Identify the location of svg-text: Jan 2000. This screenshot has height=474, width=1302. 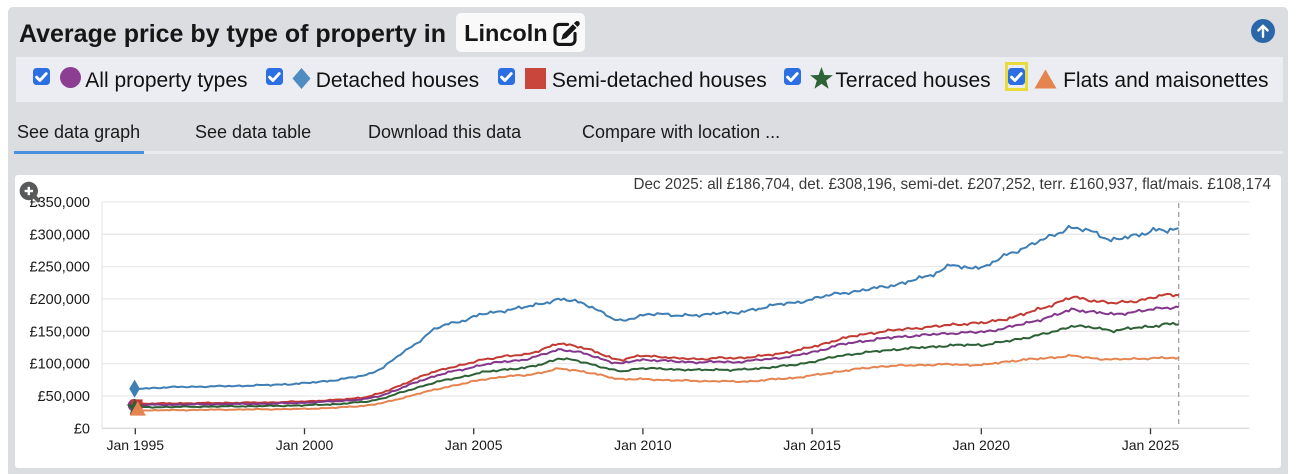
(305, 445).